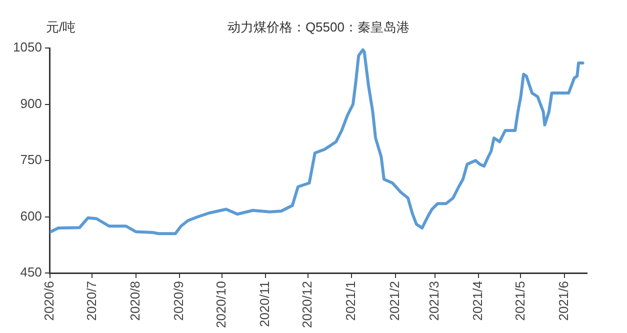  Describe the element at coordinates (520, 301) in the screenshot. I see `x-tick-label: 2021/5` at that location.